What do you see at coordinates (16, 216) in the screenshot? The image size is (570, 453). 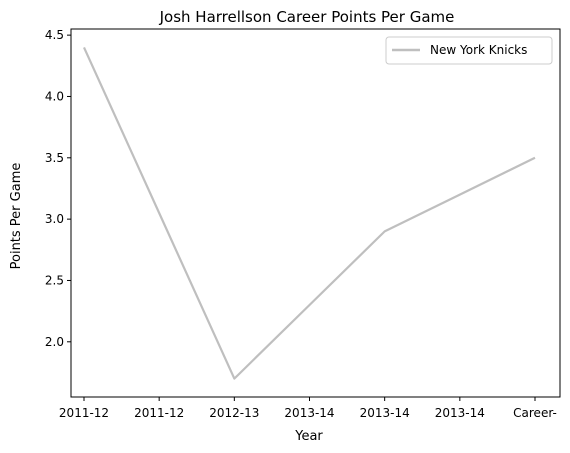 I see `y-axis-label: Points Per Game` at bounding box center [16, 216].